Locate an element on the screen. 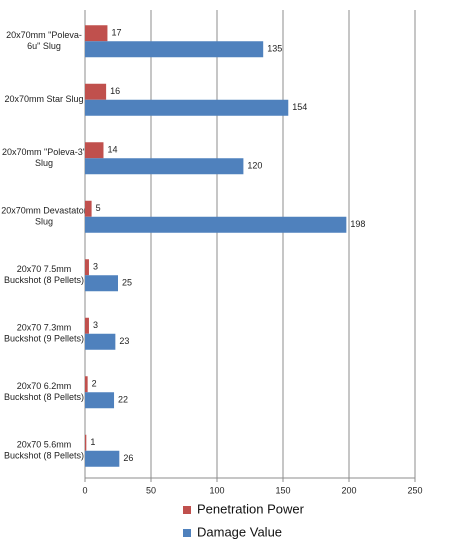  x-tick-label: 250 is located at coordinates (414, 490).